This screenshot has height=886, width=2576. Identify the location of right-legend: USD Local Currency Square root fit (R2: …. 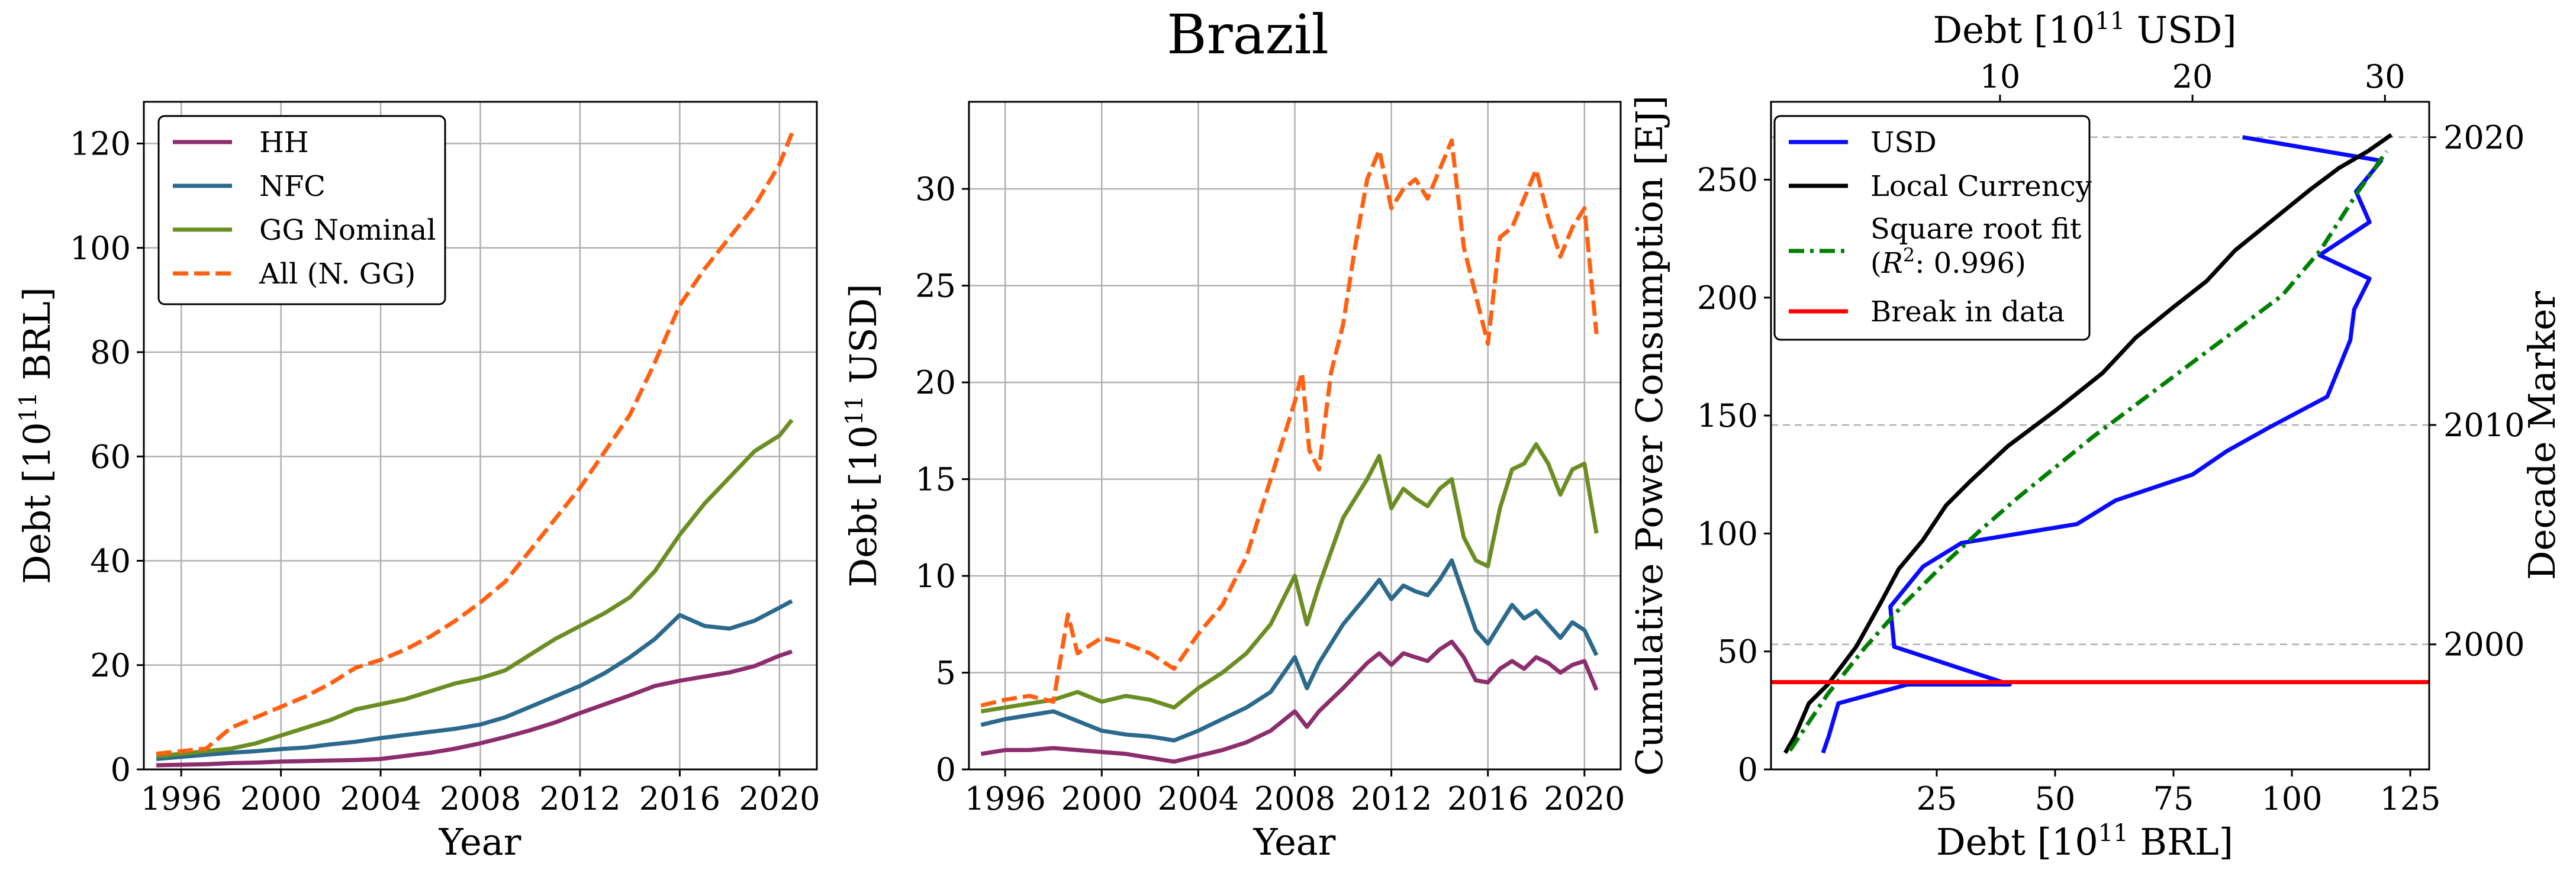
(1933, 228).